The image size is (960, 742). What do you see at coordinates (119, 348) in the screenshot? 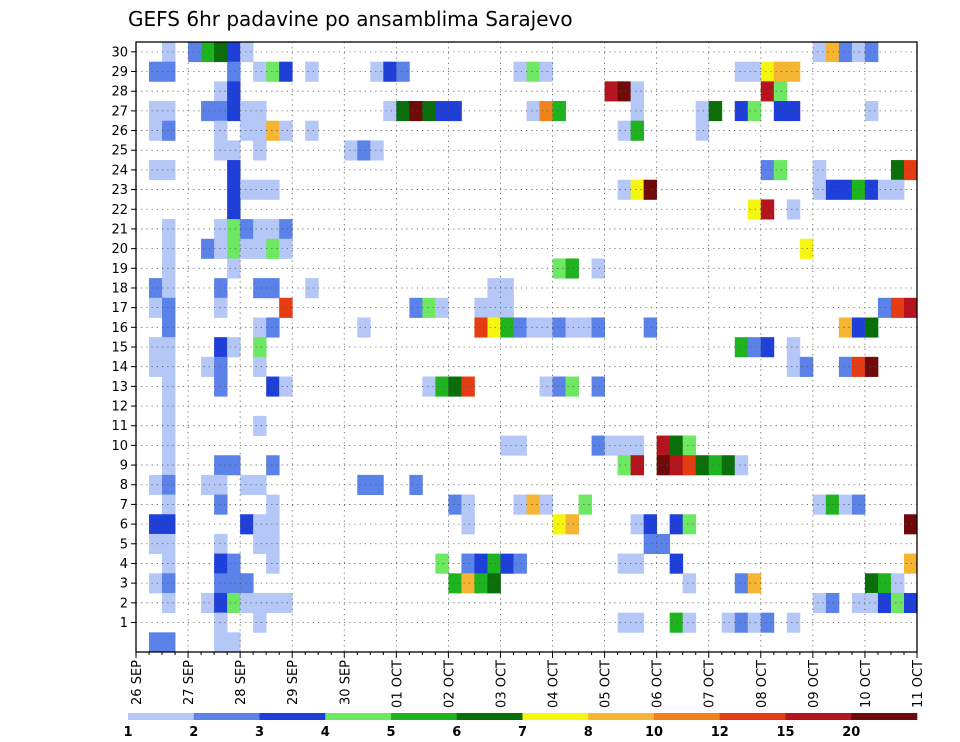
I see `y-tick-label: 15` at bounding box center [119, 348].